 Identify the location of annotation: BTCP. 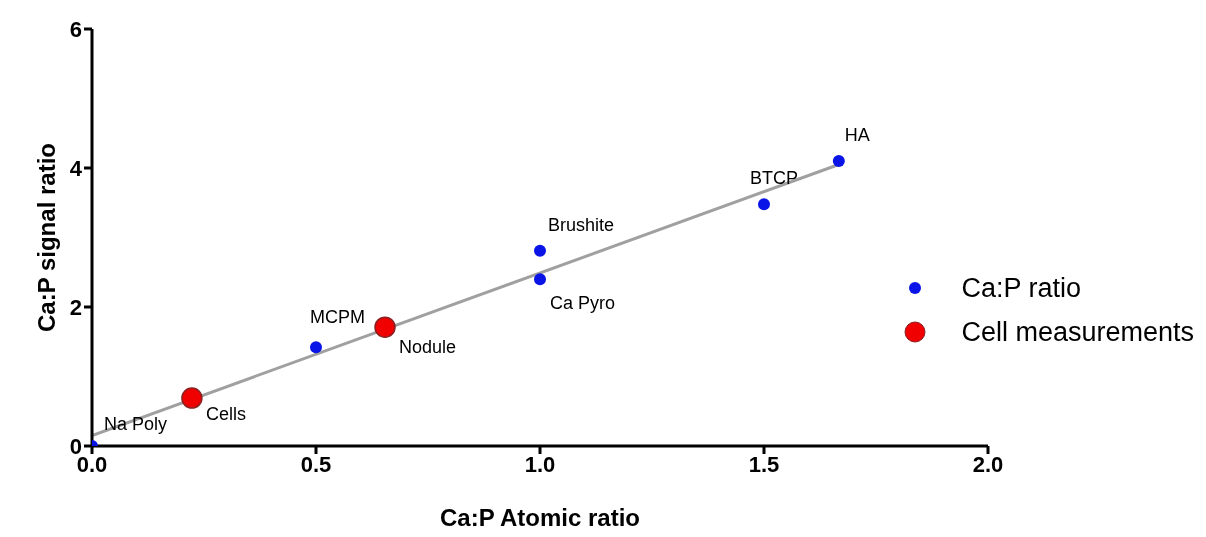
(774, 178).